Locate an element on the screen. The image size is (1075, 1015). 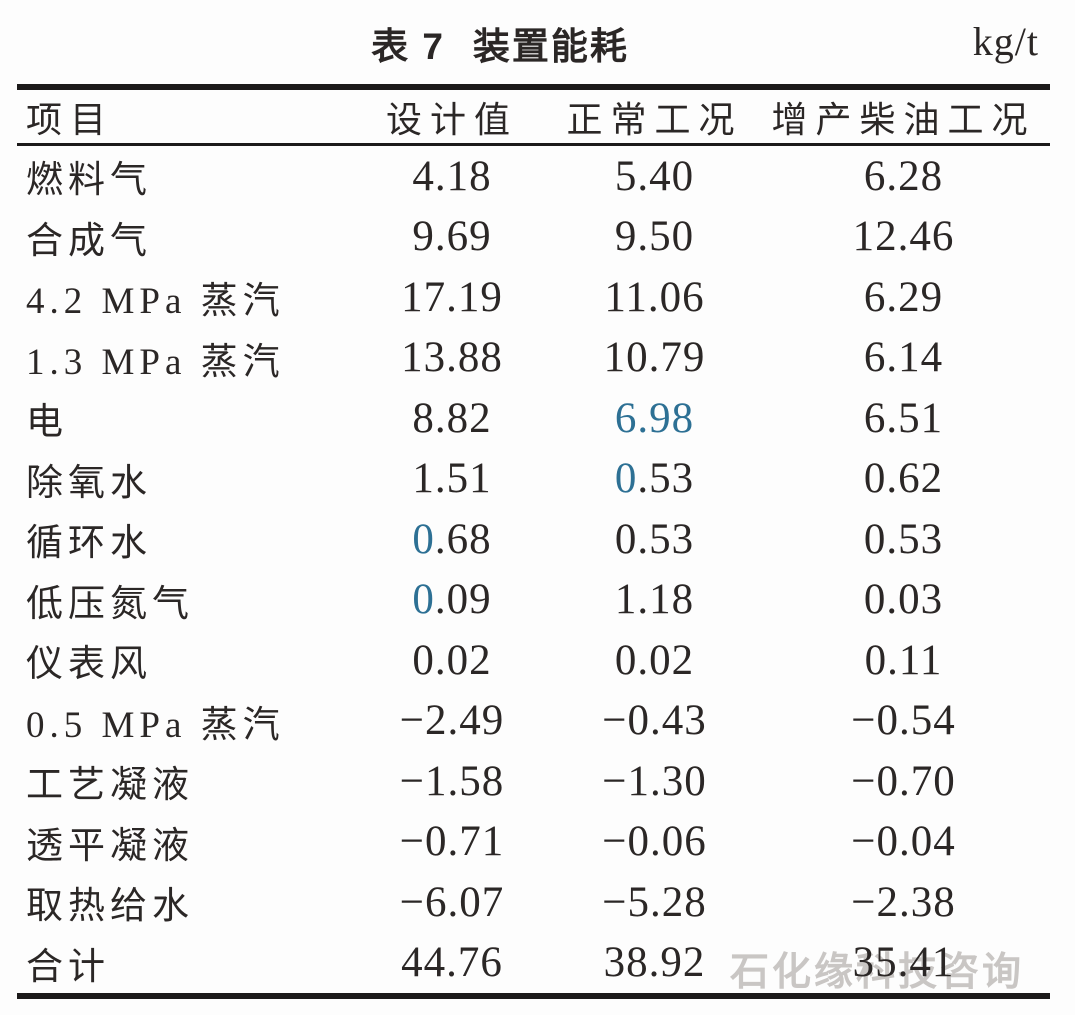
table-caption: 表 7 装置能耗 is located at coordinates (500, 43).